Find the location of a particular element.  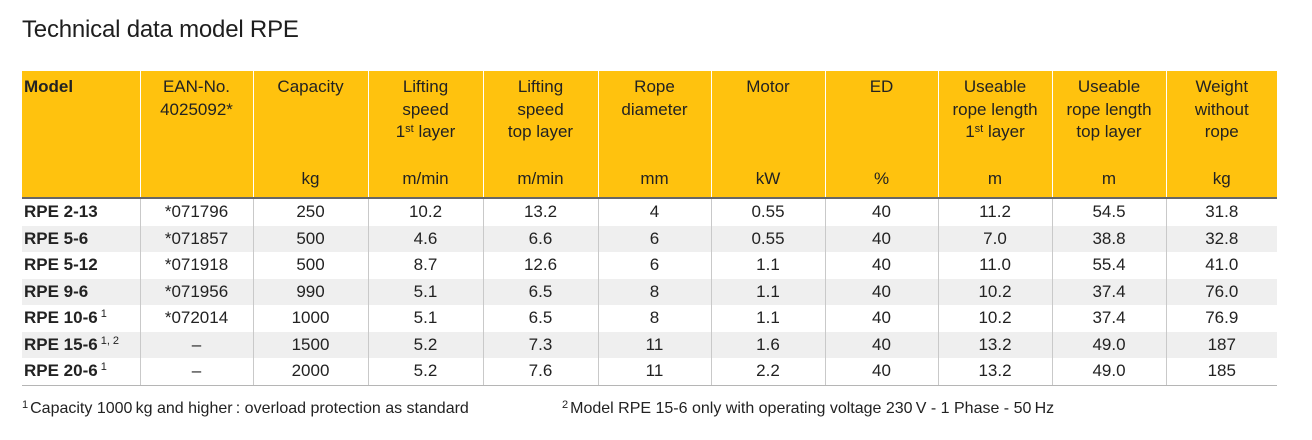

column-header-line: Useable is located at coordinates (1109, 86).